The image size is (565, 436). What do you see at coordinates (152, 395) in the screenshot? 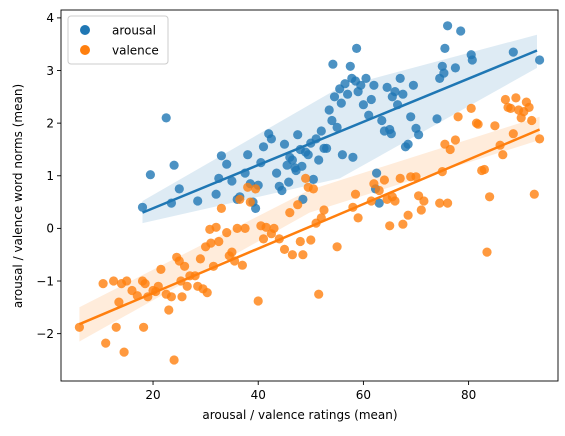
I see `x-tick-label: 20` at bounding box center [152, 395].